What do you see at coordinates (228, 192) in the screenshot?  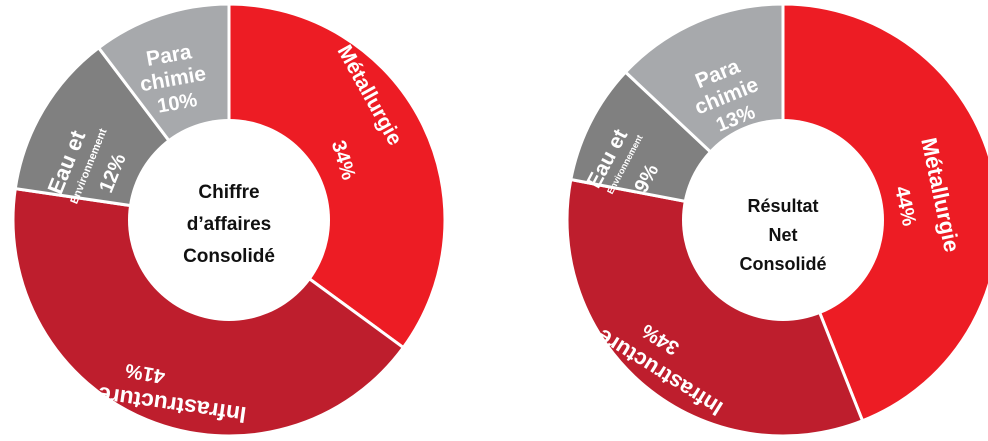 I see `center-label-line-1: Chiffre` at bounding box center [228, 192].